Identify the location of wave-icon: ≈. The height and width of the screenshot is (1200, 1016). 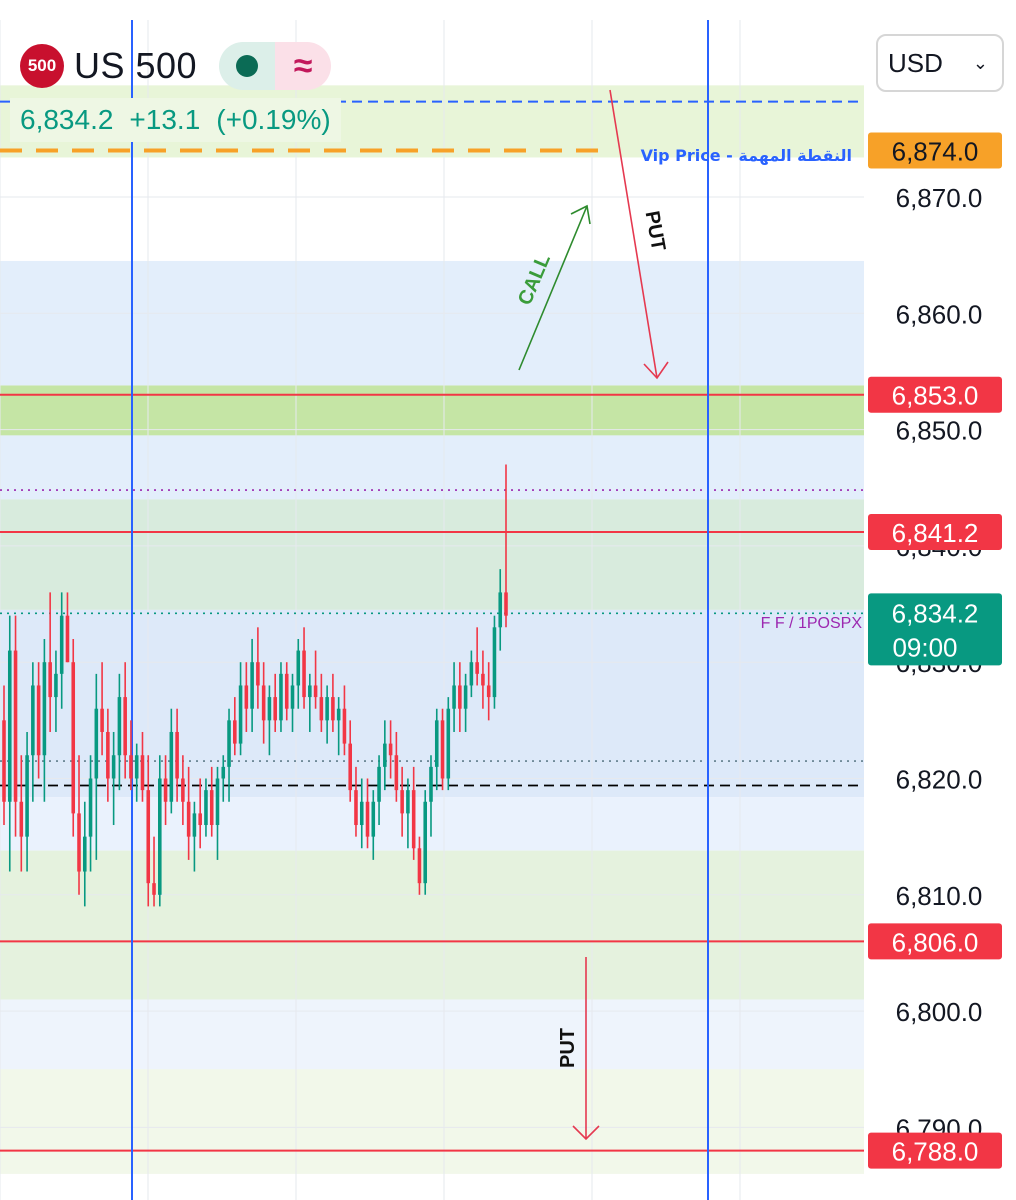
(303, 66).